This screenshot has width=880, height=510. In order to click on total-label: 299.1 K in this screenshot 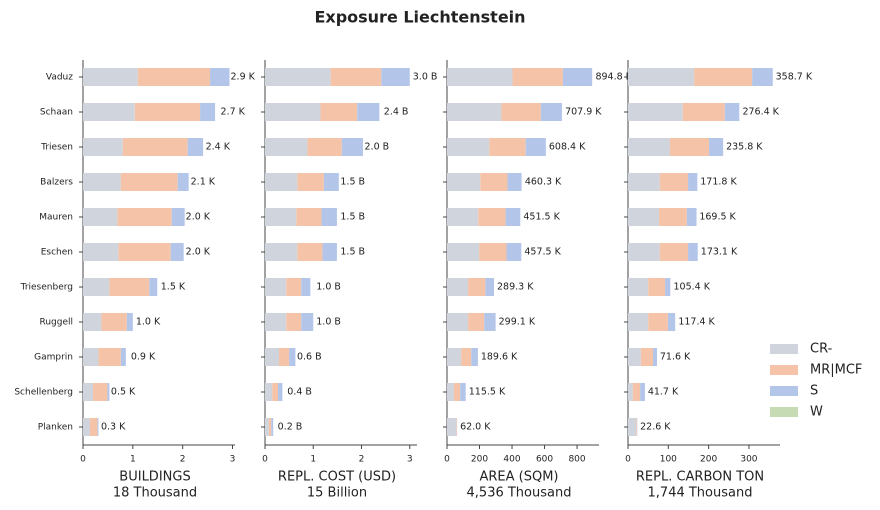, I will do `click(517, 322)`.